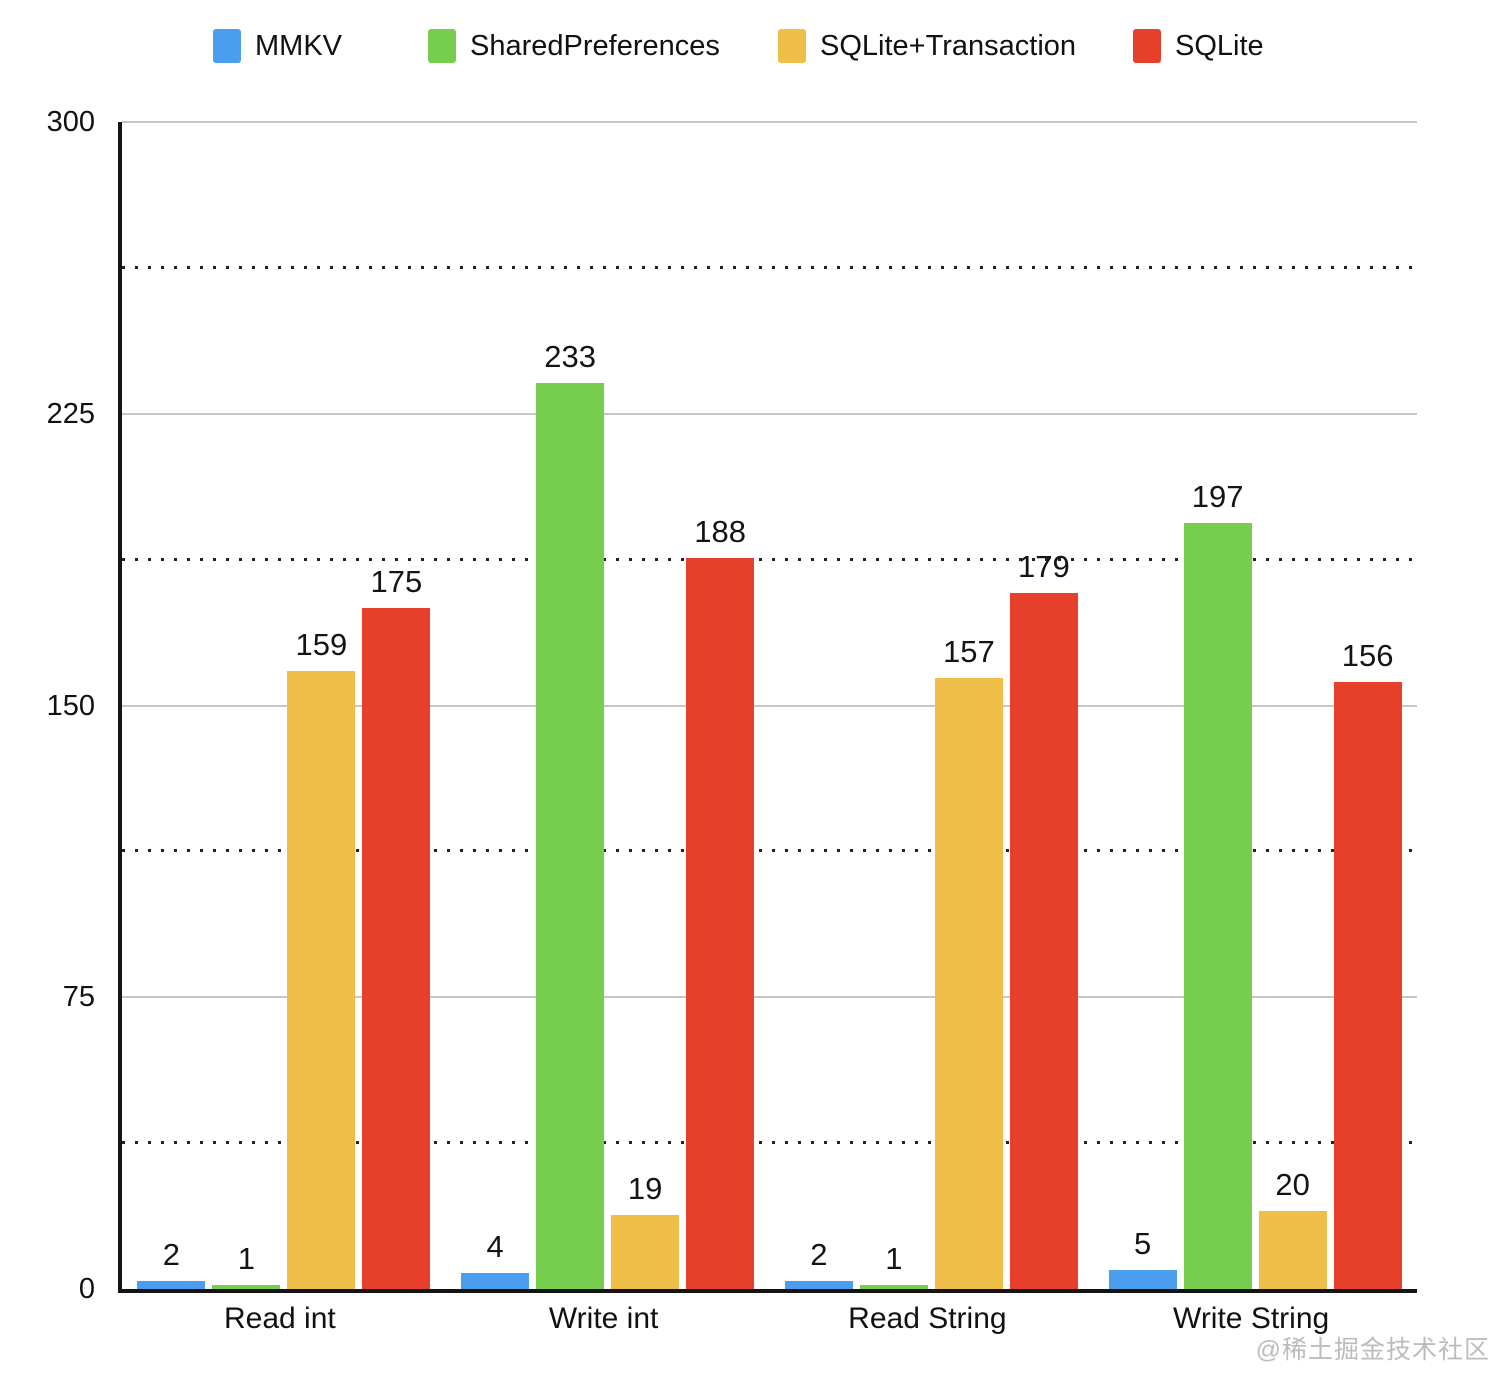 The width and height of the screenshot is (1512, 1385). What do you see at coordinates (321, 644) in the screenshot?
I see `bar-value-label: 159` at bounding box center [321, 644].